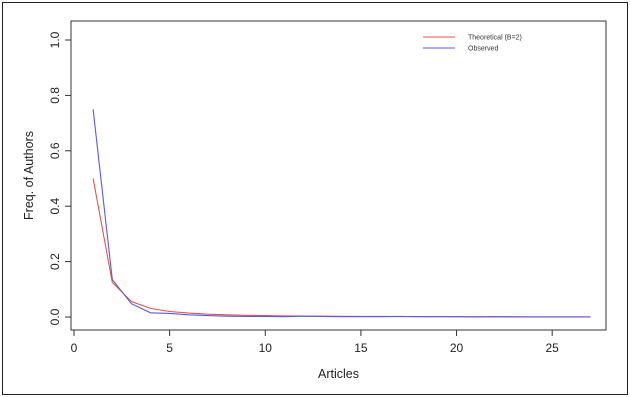  What do you see at coordinates (266, 348) in the screenshot?
I see `x-tick-label: 10` at bounding box center [266, 348].